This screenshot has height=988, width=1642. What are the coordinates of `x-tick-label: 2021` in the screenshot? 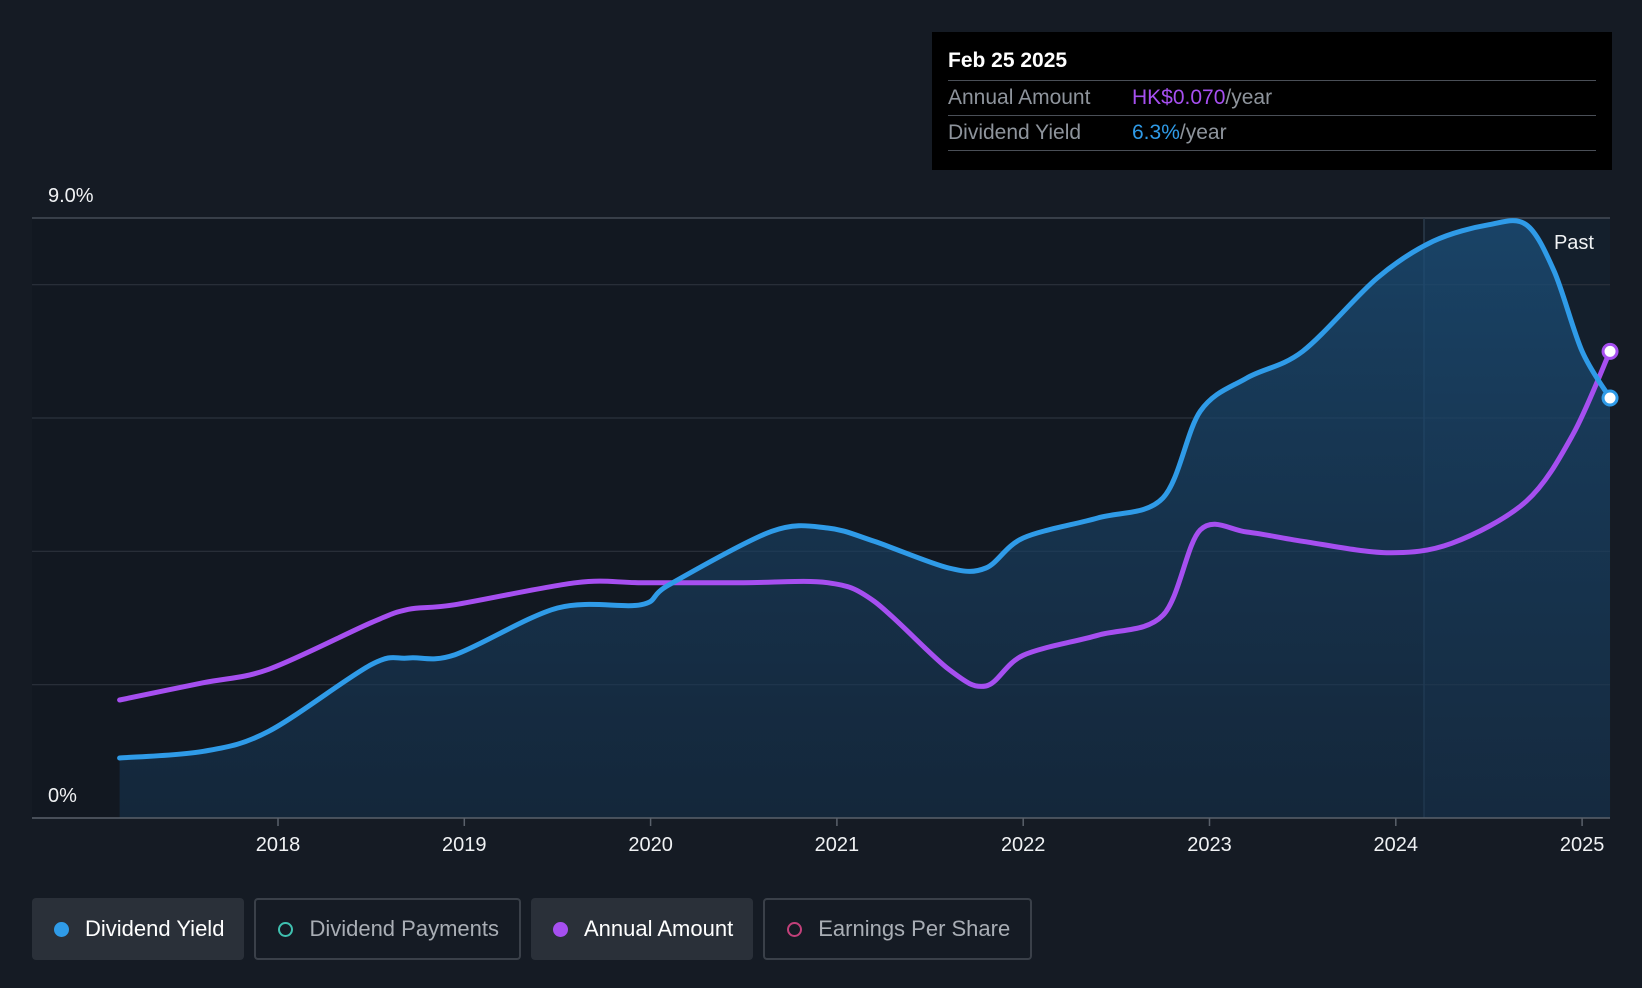 It's located at (837, 845).